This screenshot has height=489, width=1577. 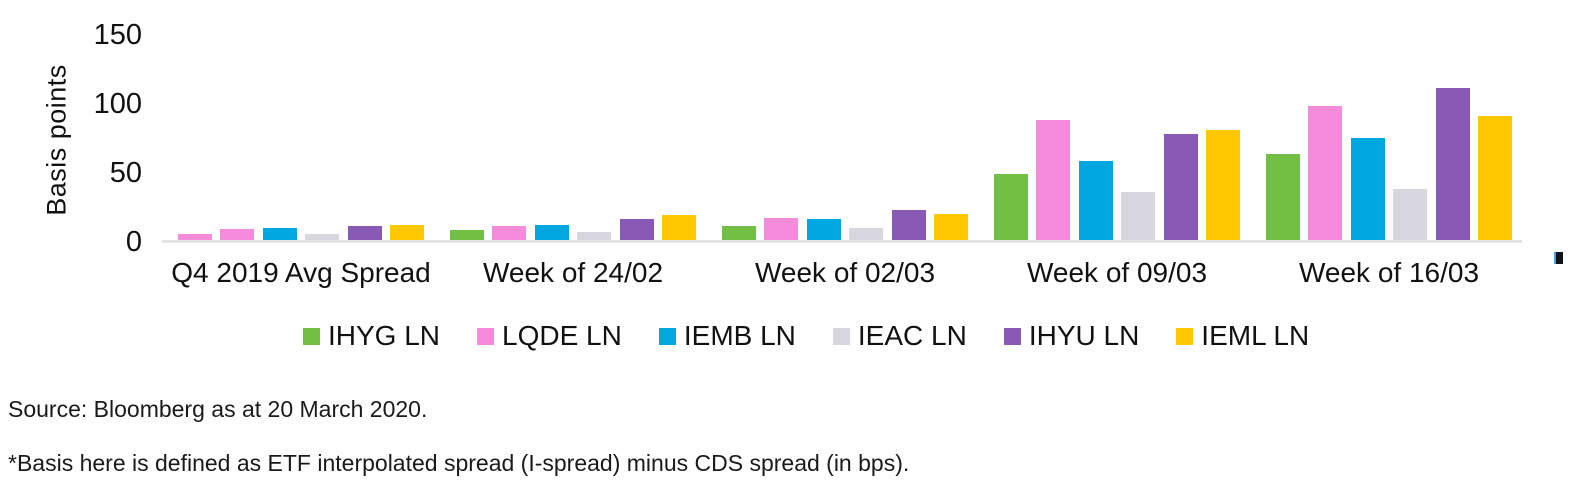 I want to click on legend-label: IEAC LN, so click(x=912, y=335).